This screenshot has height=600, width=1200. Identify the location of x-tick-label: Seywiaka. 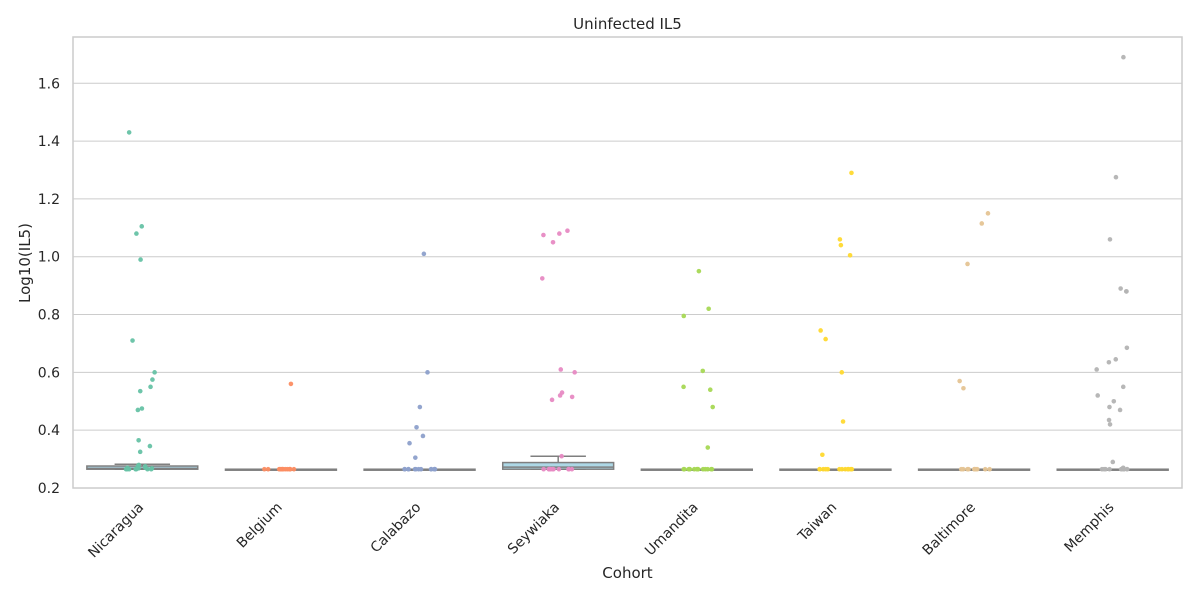
(534, 529).